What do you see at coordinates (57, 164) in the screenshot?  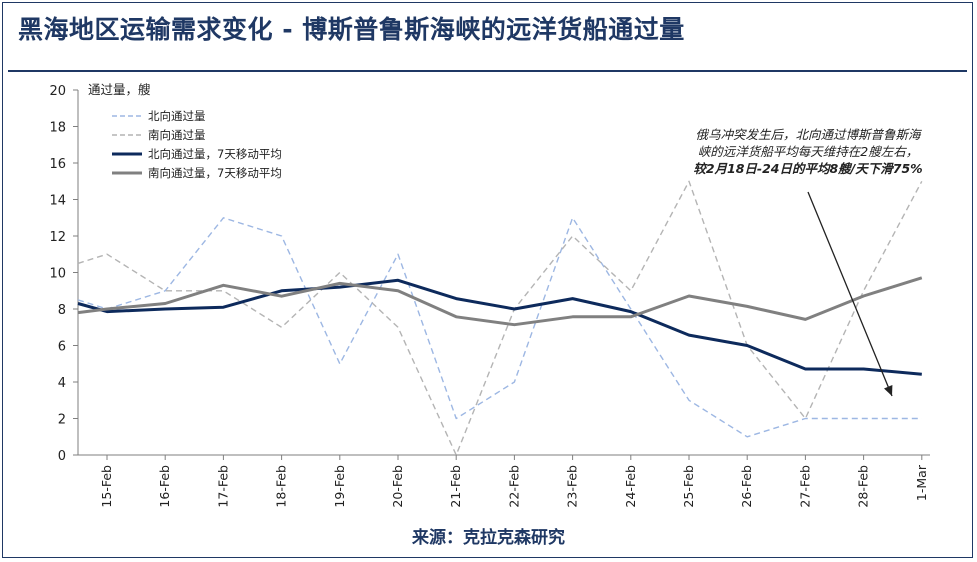 I see `y-tick-label: 16` at bounding box center [57, 164].